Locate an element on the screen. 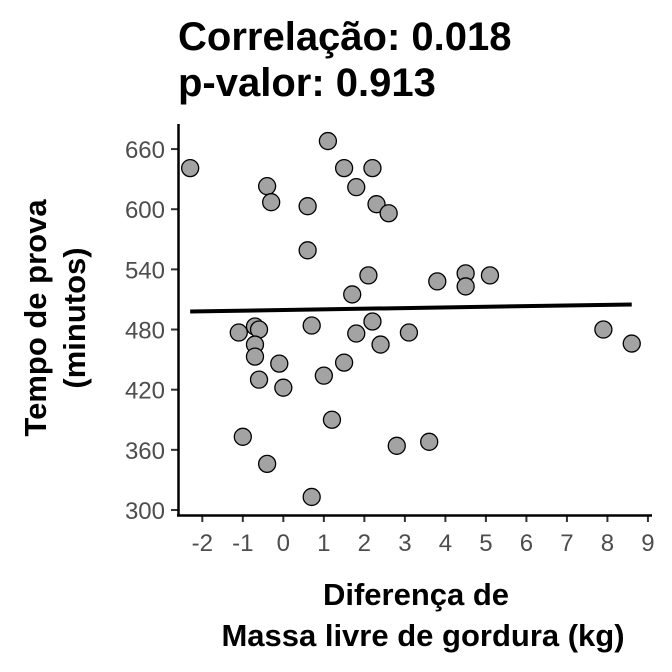  x-tick-label: 6 is located at coordinates (526, 543).